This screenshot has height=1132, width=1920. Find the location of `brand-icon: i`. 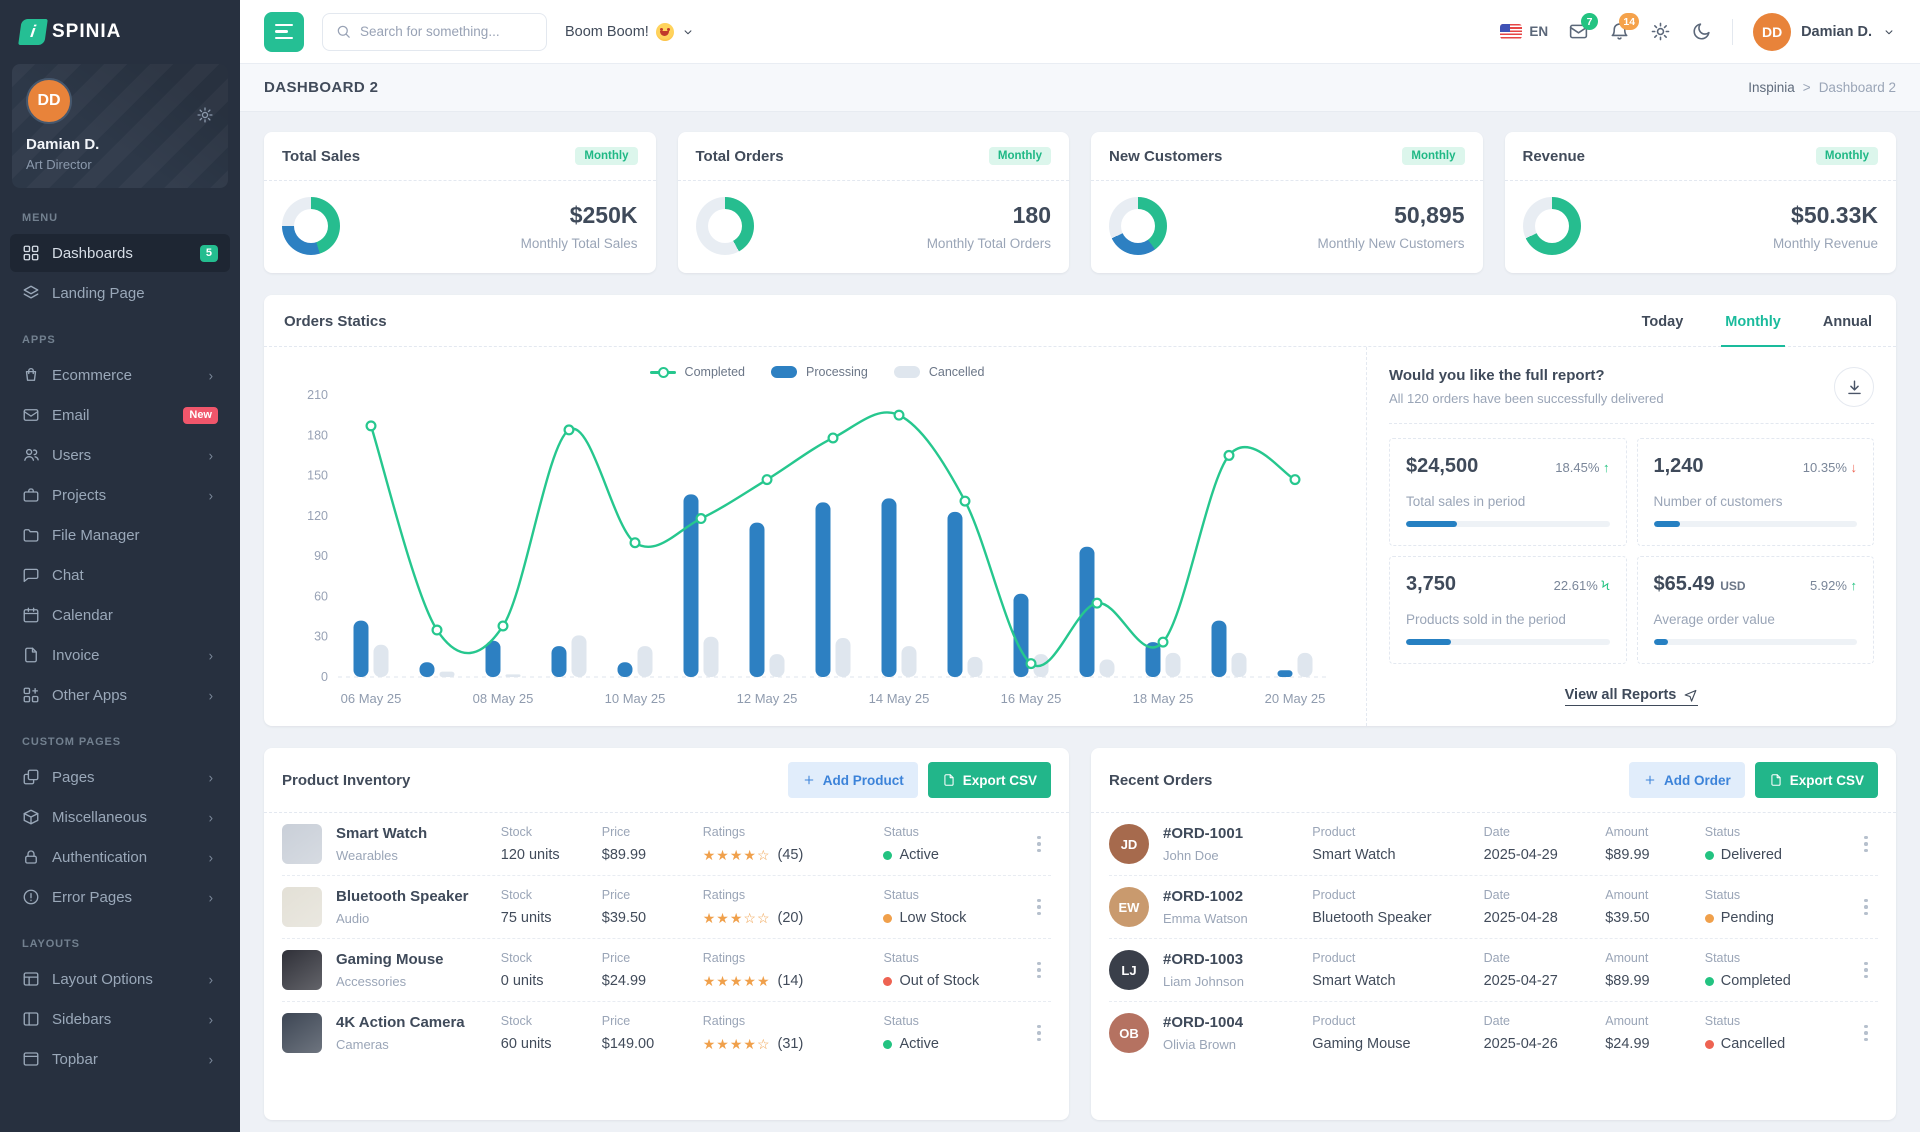

brand-icon: i is located at coordinates (33, 32).